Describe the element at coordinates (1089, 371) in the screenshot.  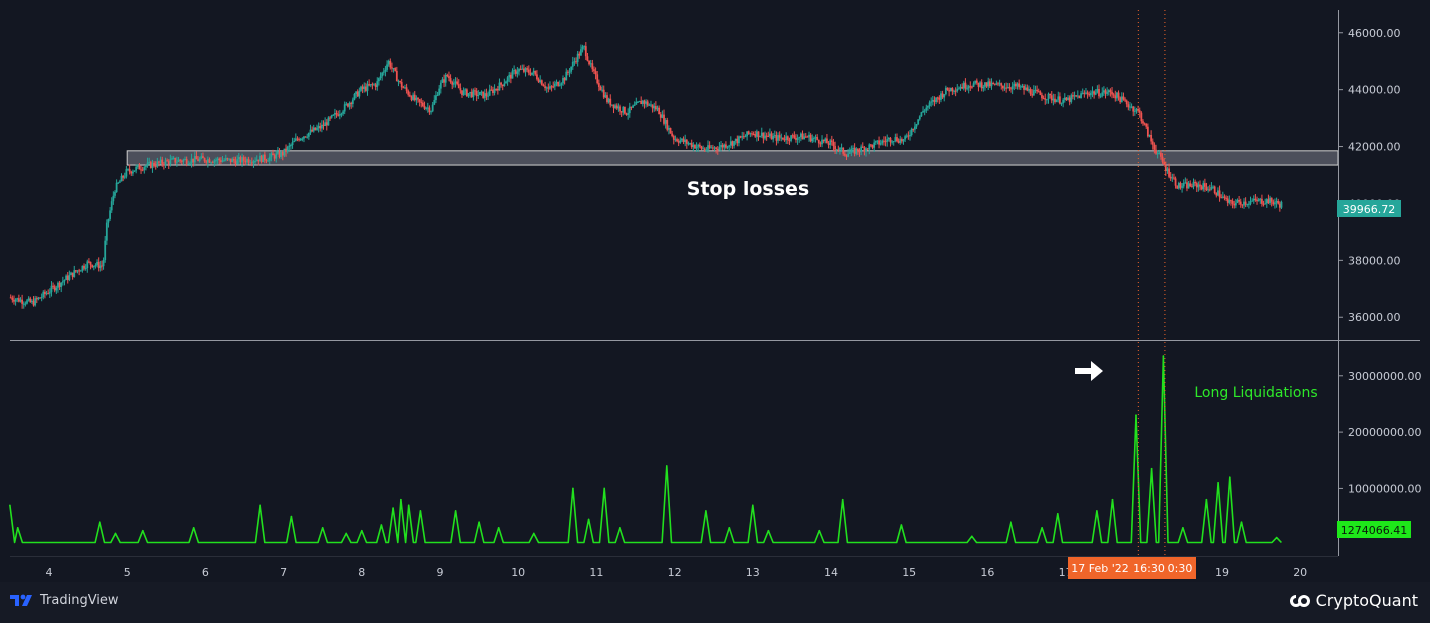
I see `right-arrow-icon` at that location.